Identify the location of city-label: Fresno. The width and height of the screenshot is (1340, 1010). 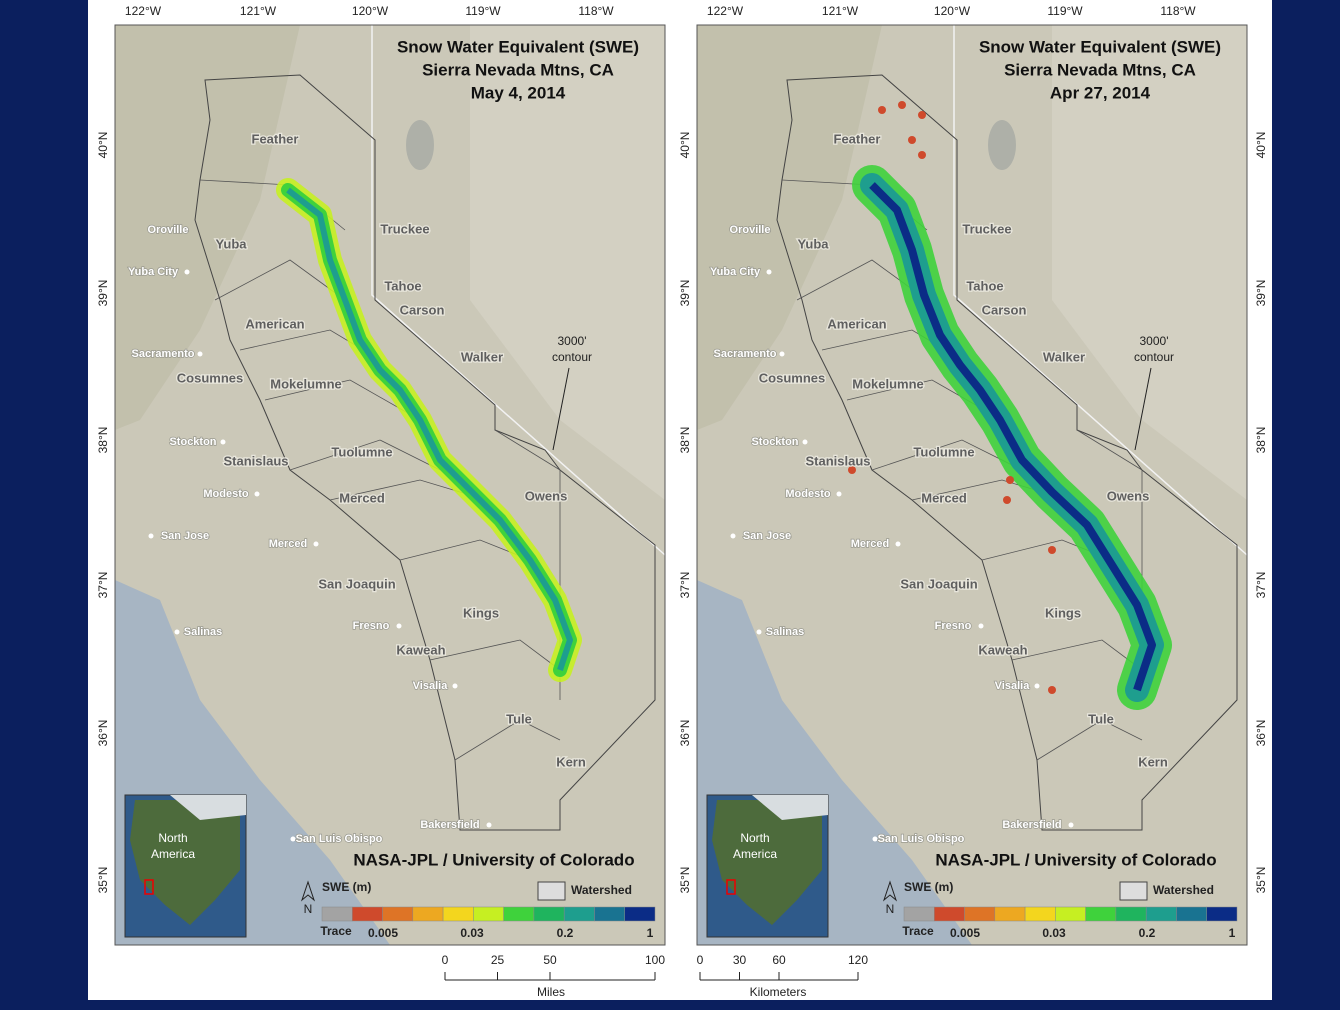
(371, 626).